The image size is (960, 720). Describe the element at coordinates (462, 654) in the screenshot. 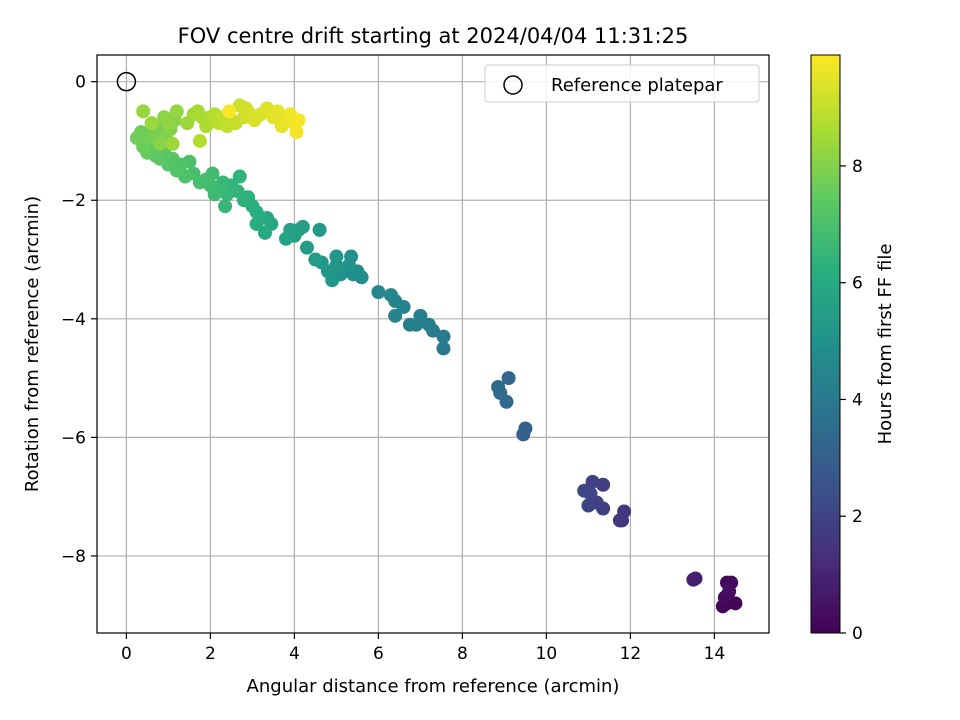

I see `x-tick-label: 8` at that location.